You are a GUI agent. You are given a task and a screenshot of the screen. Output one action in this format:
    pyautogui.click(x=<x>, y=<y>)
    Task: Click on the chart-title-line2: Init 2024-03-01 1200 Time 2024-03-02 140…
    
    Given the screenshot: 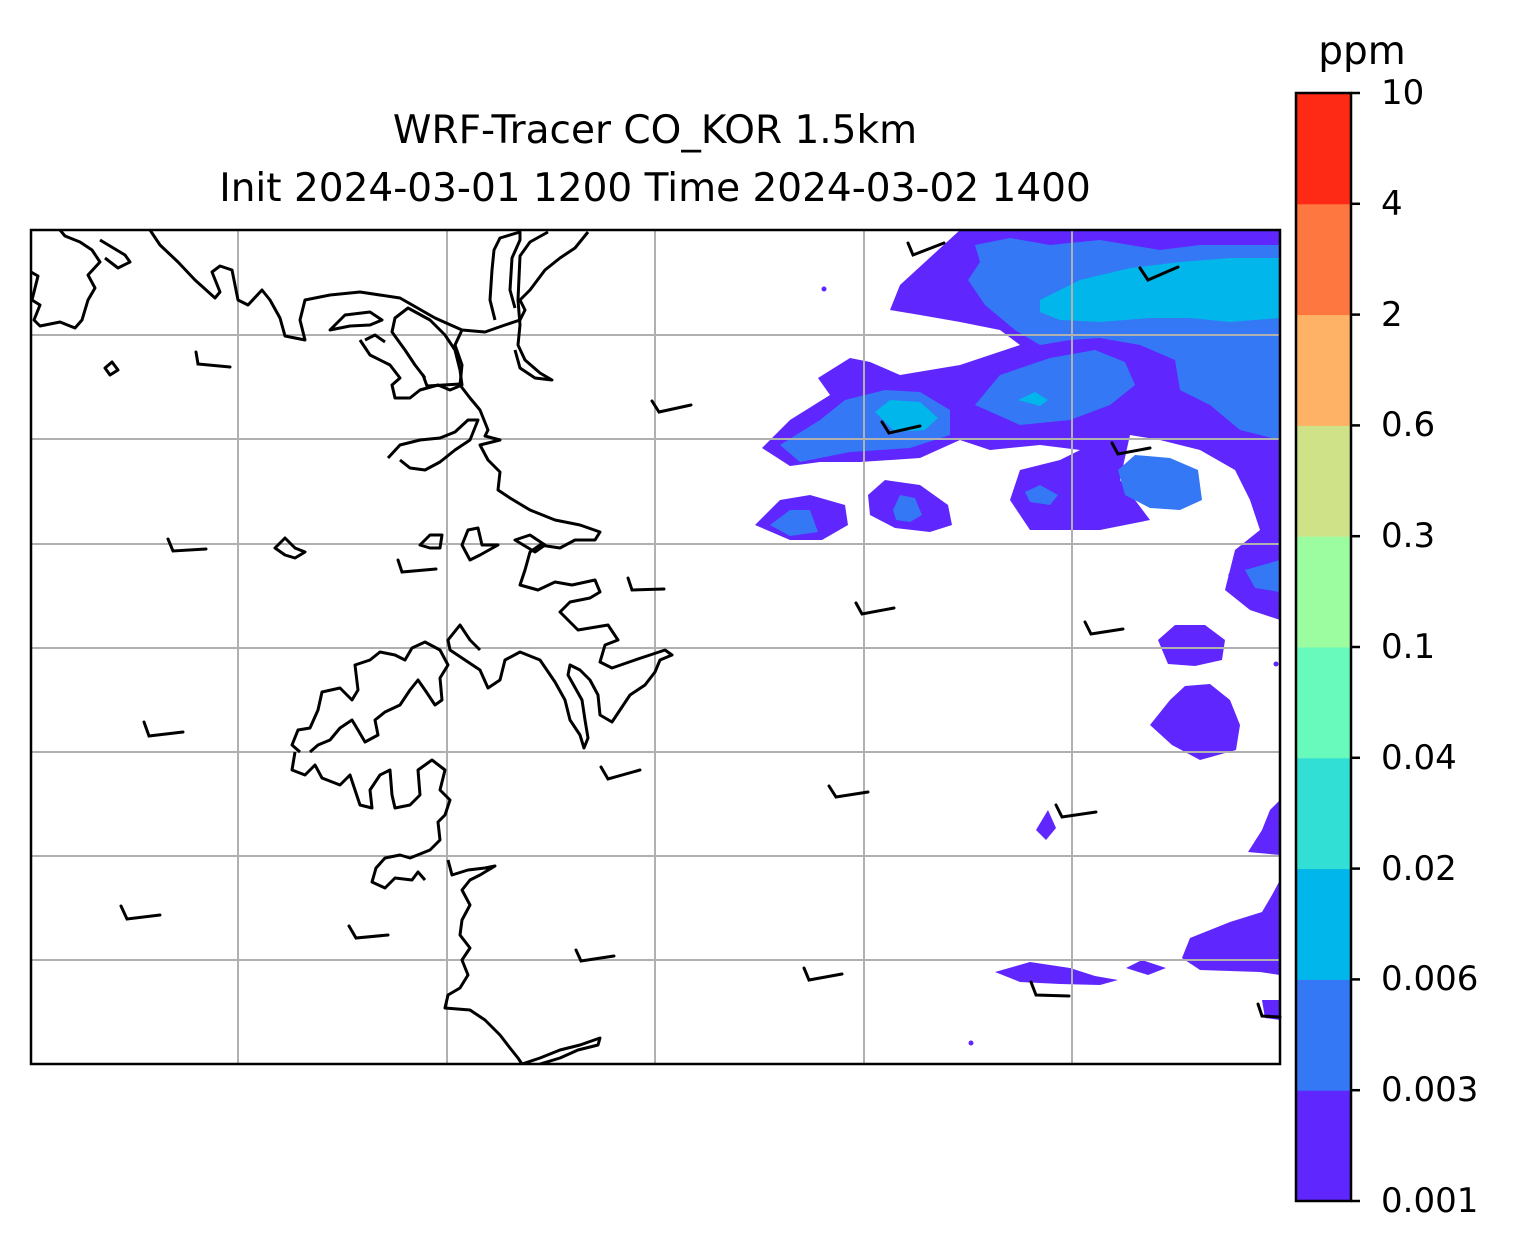 What is the action you would take?
    pyautogui.click(x=655, y=188)
    